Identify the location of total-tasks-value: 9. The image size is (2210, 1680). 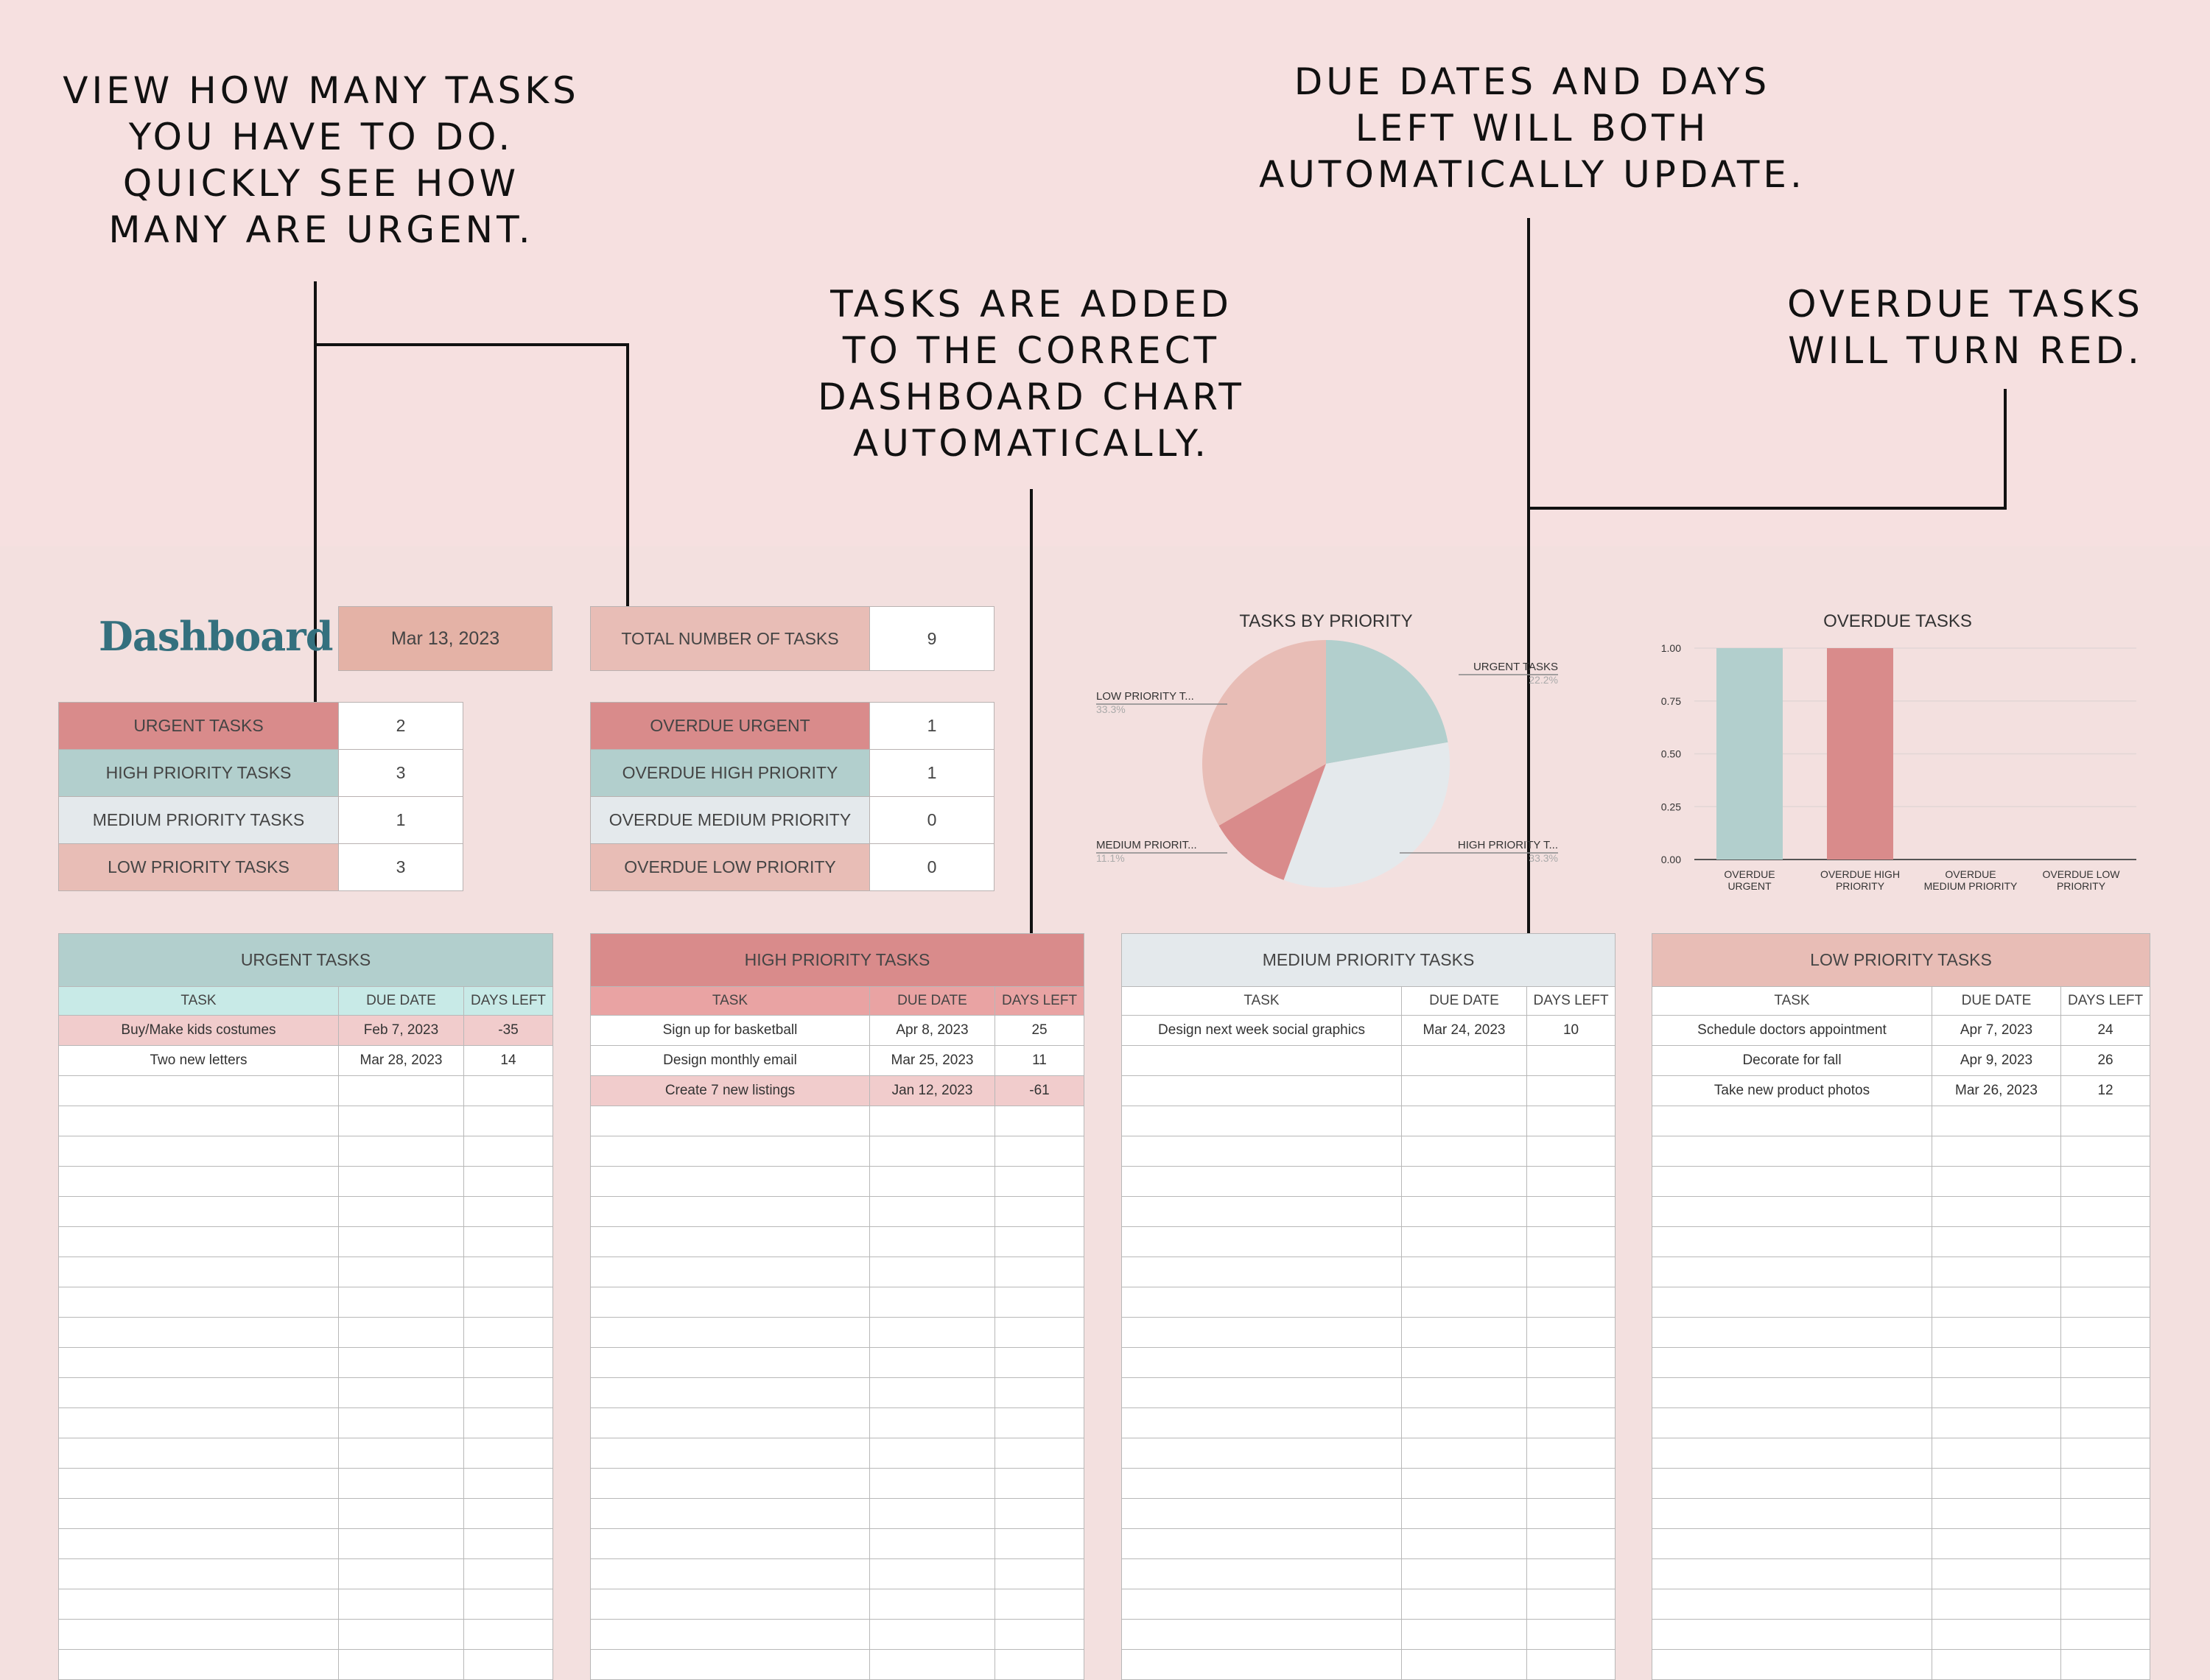
(931, 639).